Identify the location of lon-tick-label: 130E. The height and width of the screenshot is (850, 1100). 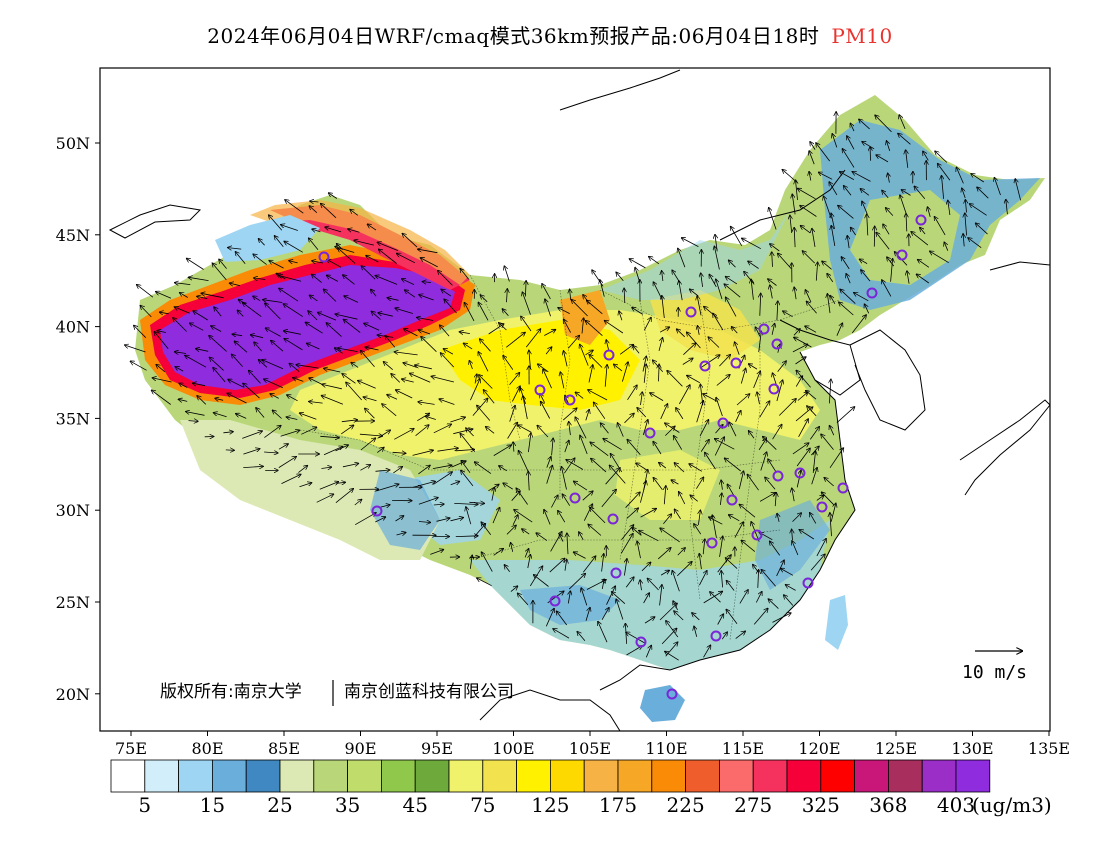
(972, 748).